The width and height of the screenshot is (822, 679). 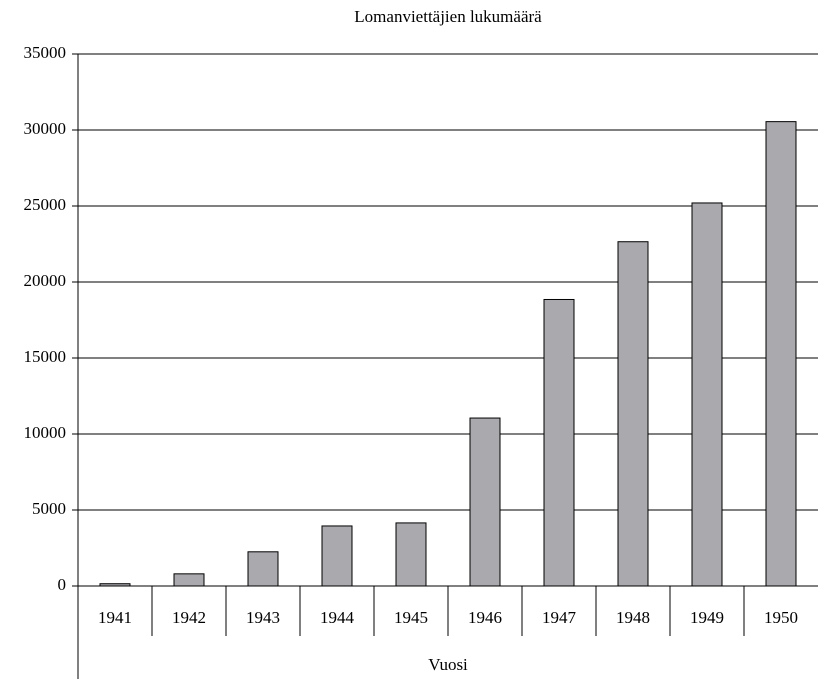 I want to click on y-tick-label: 30000, so click(x=45, y=128).